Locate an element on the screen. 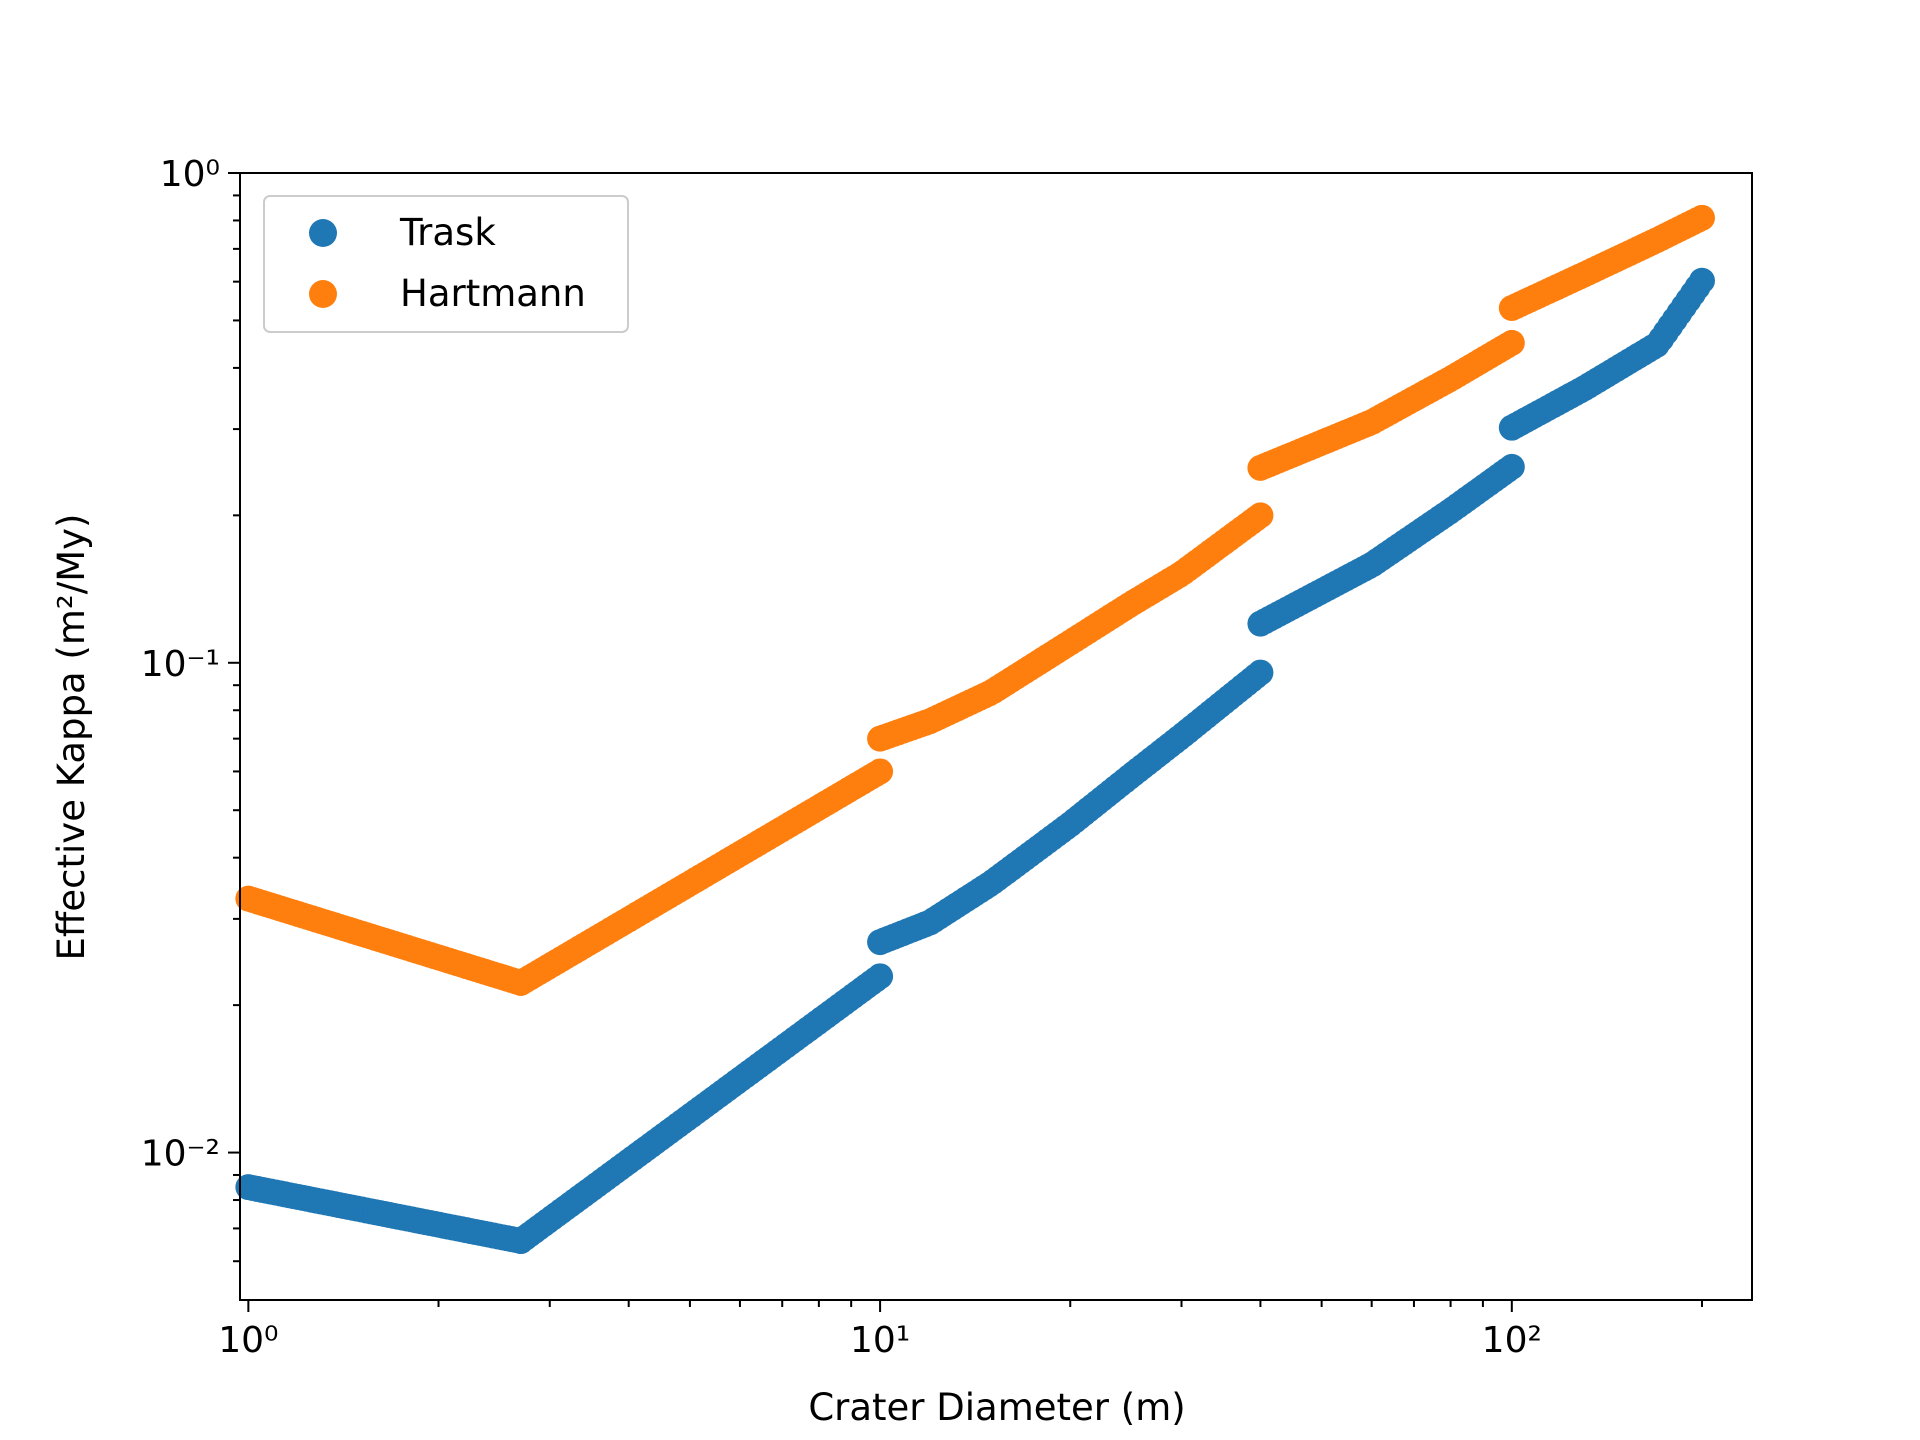  legend-box is located at coordinates (446, 264).